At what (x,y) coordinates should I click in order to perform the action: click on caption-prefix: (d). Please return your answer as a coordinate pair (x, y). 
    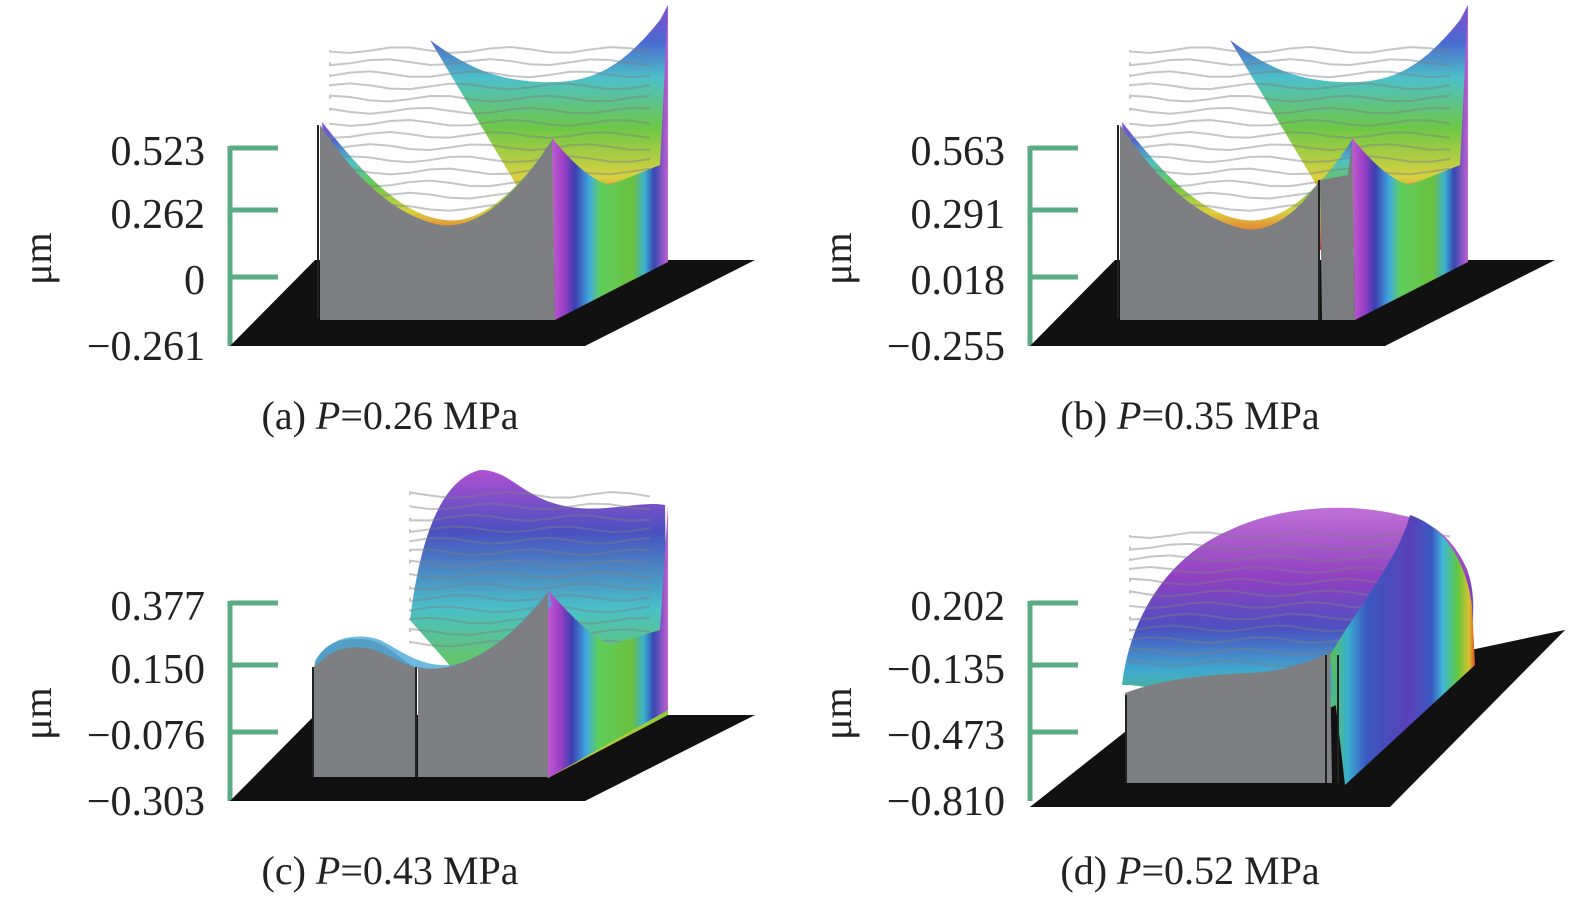
    Looking at the image, I should click on (1084, 870).